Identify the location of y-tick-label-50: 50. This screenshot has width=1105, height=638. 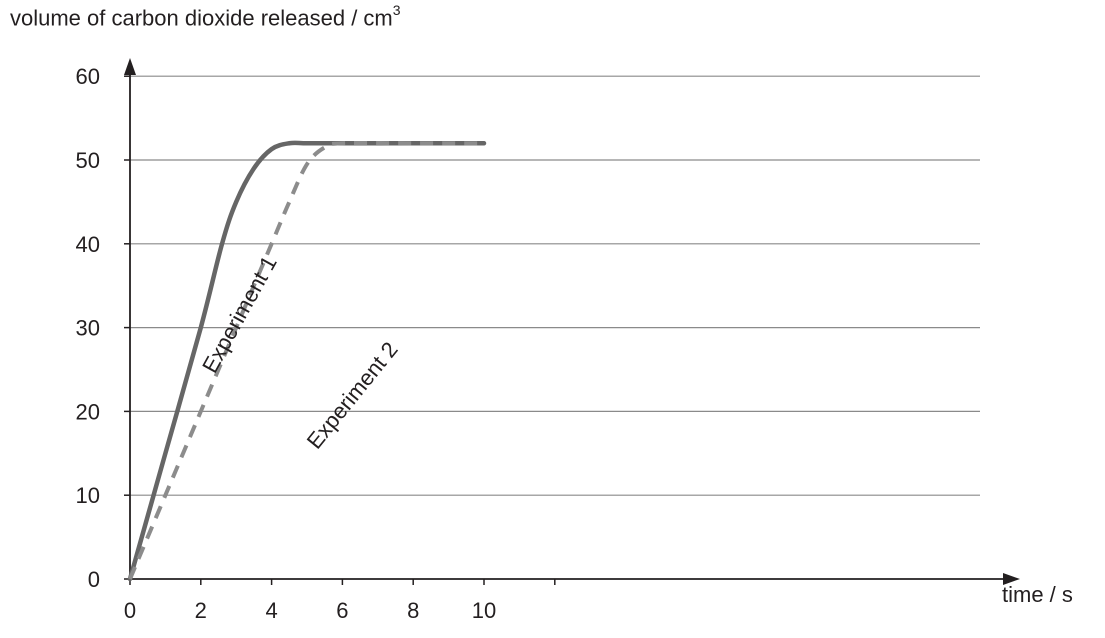
(88, 160).